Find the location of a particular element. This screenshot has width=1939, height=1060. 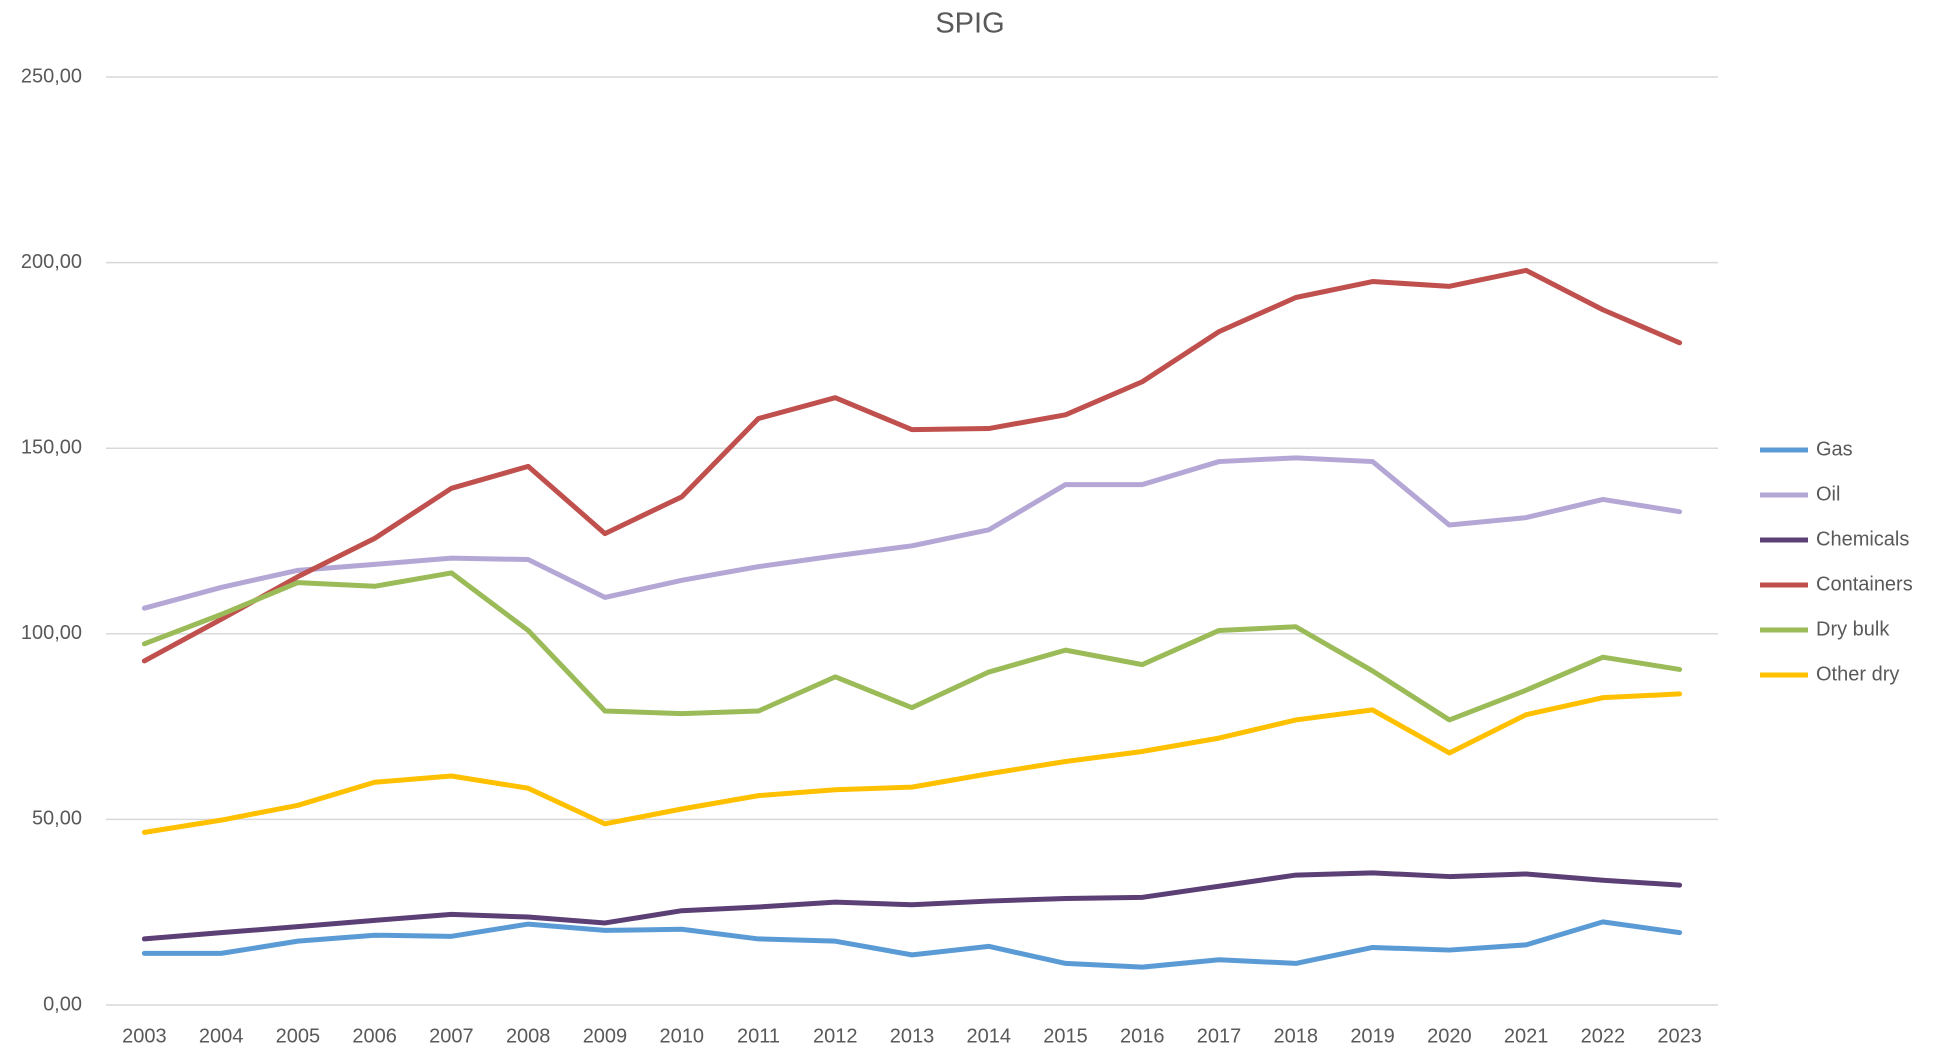

chart-title: SPIG is located at coordinates (969, 24).